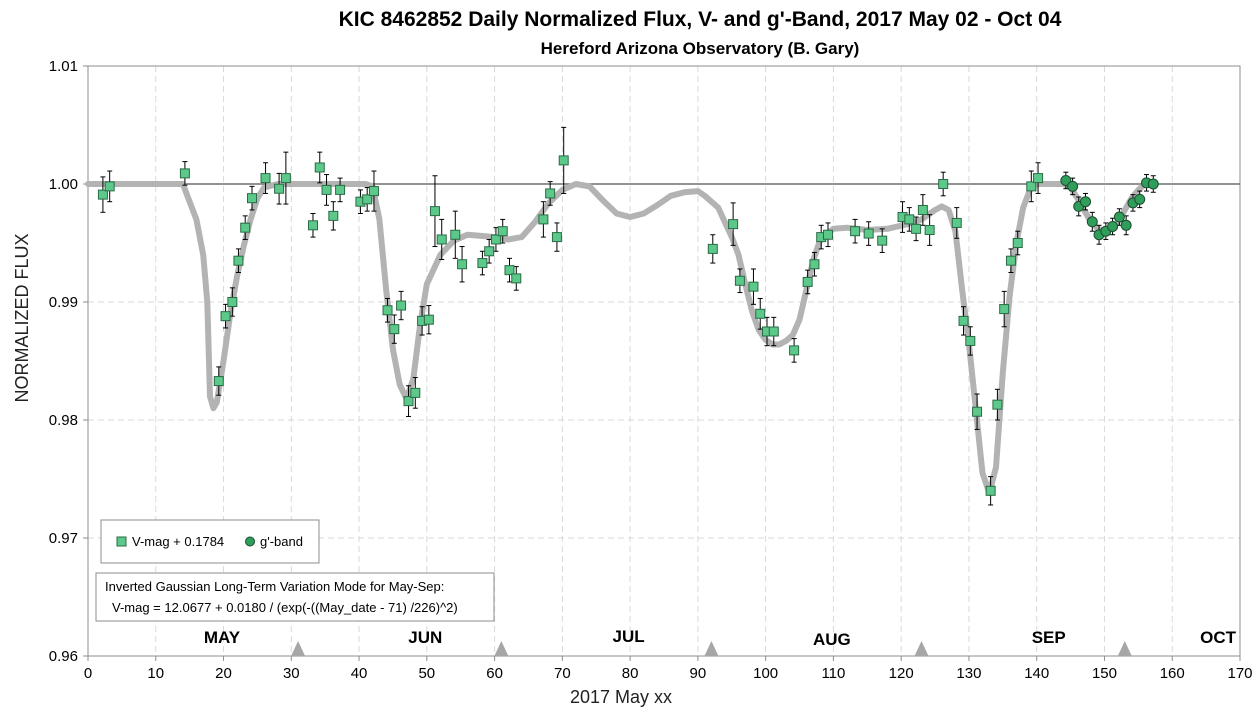 Image resolution: width=1260 pixels, height=715 pixels. Describe the element at coordinates (698, 673) in the screenshot. I see `x-tick-label: 90` at that location.